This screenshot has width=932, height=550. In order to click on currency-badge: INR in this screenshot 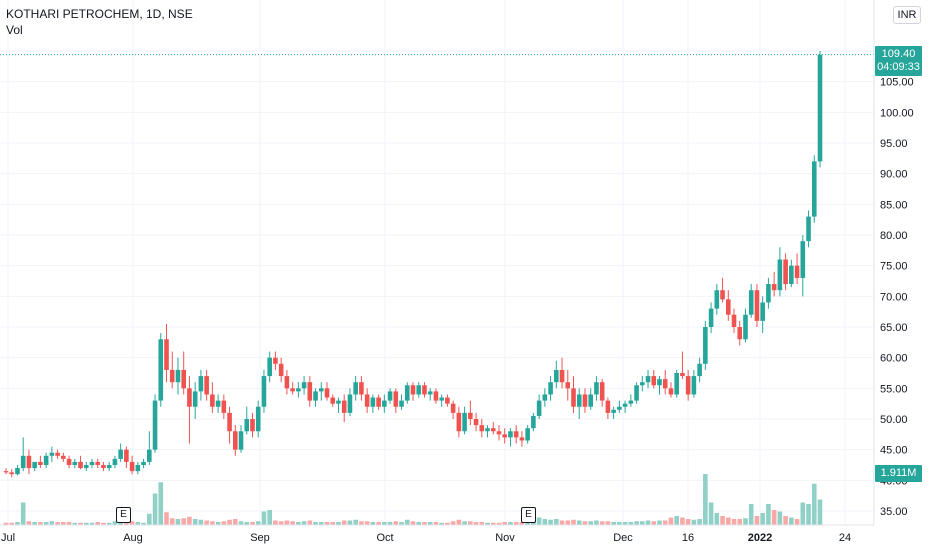, I will do `click(907, 15)`.